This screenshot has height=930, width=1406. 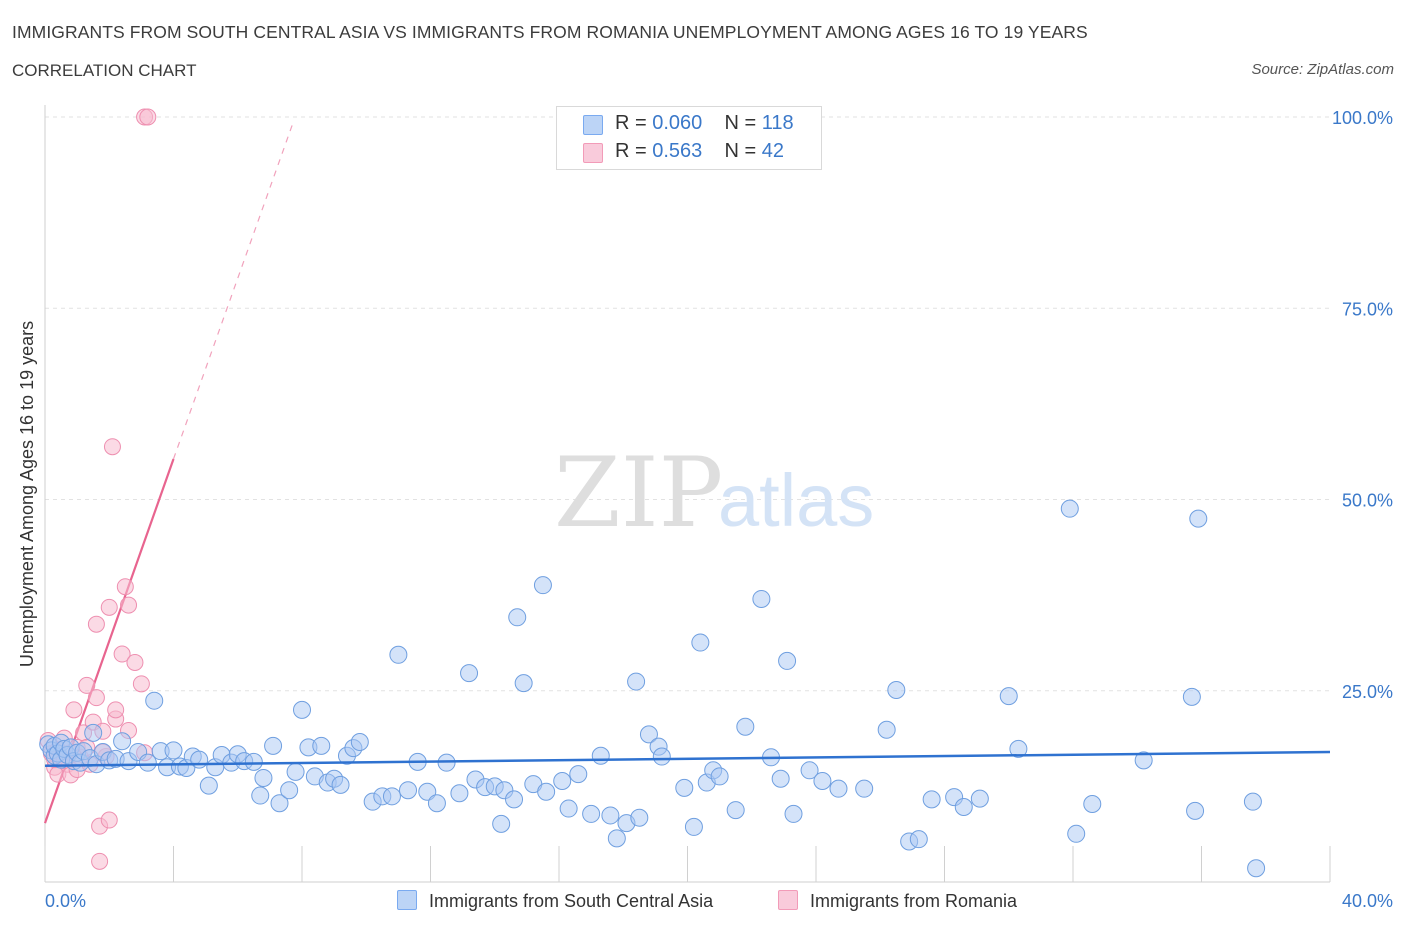 I want to click on bottom-legend-label: Immigrants from Romania, so click(x=914, y=901).